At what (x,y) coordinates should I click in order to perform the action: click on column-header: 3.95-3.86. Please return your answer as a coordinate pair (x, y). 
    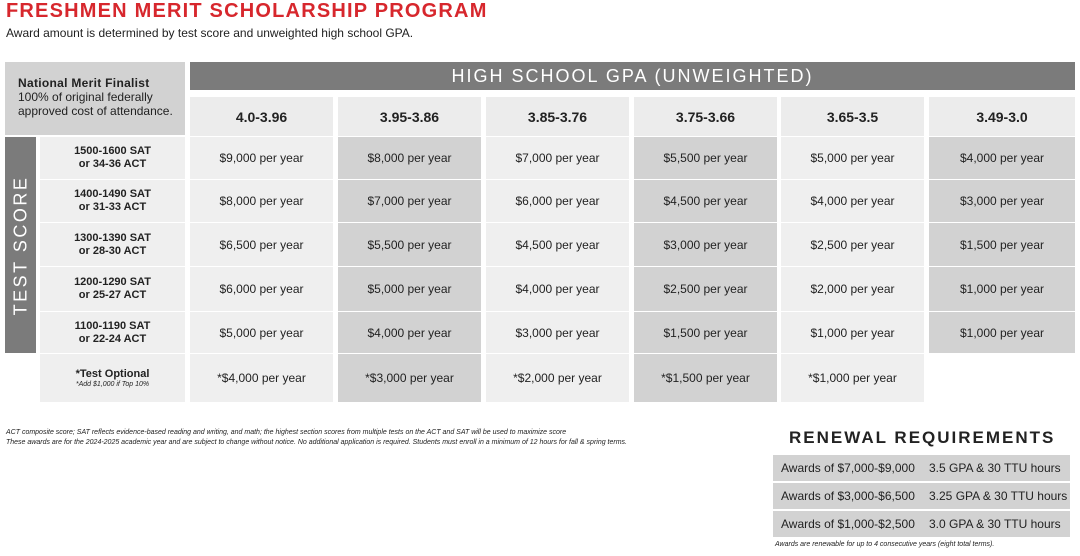
    Looking at the image, I should click on (409, 116).